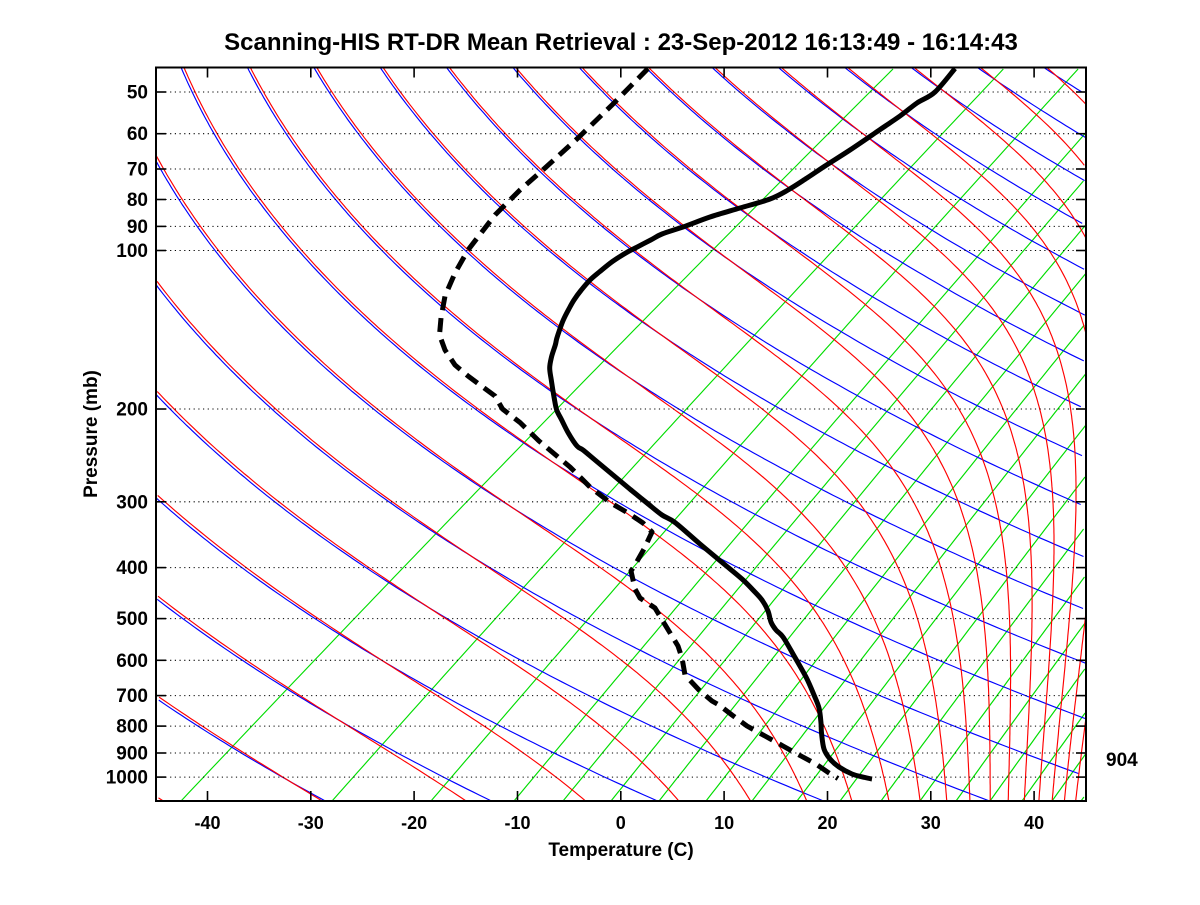  I want to click on svg-text: 90, so click(137, 227).